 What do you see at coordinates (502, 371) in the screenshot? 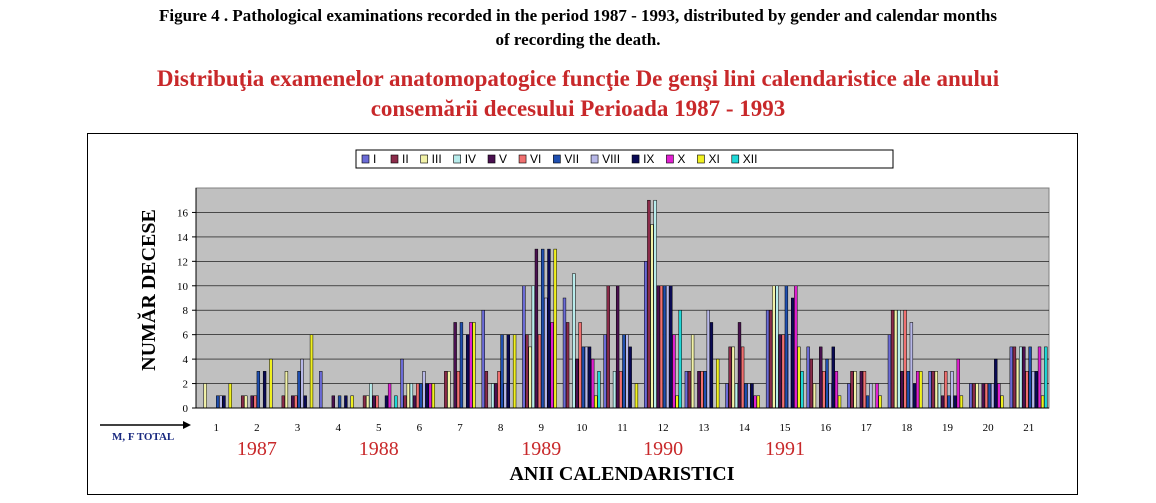
I see `bar-8-VII` at bounding box center [502, 371].